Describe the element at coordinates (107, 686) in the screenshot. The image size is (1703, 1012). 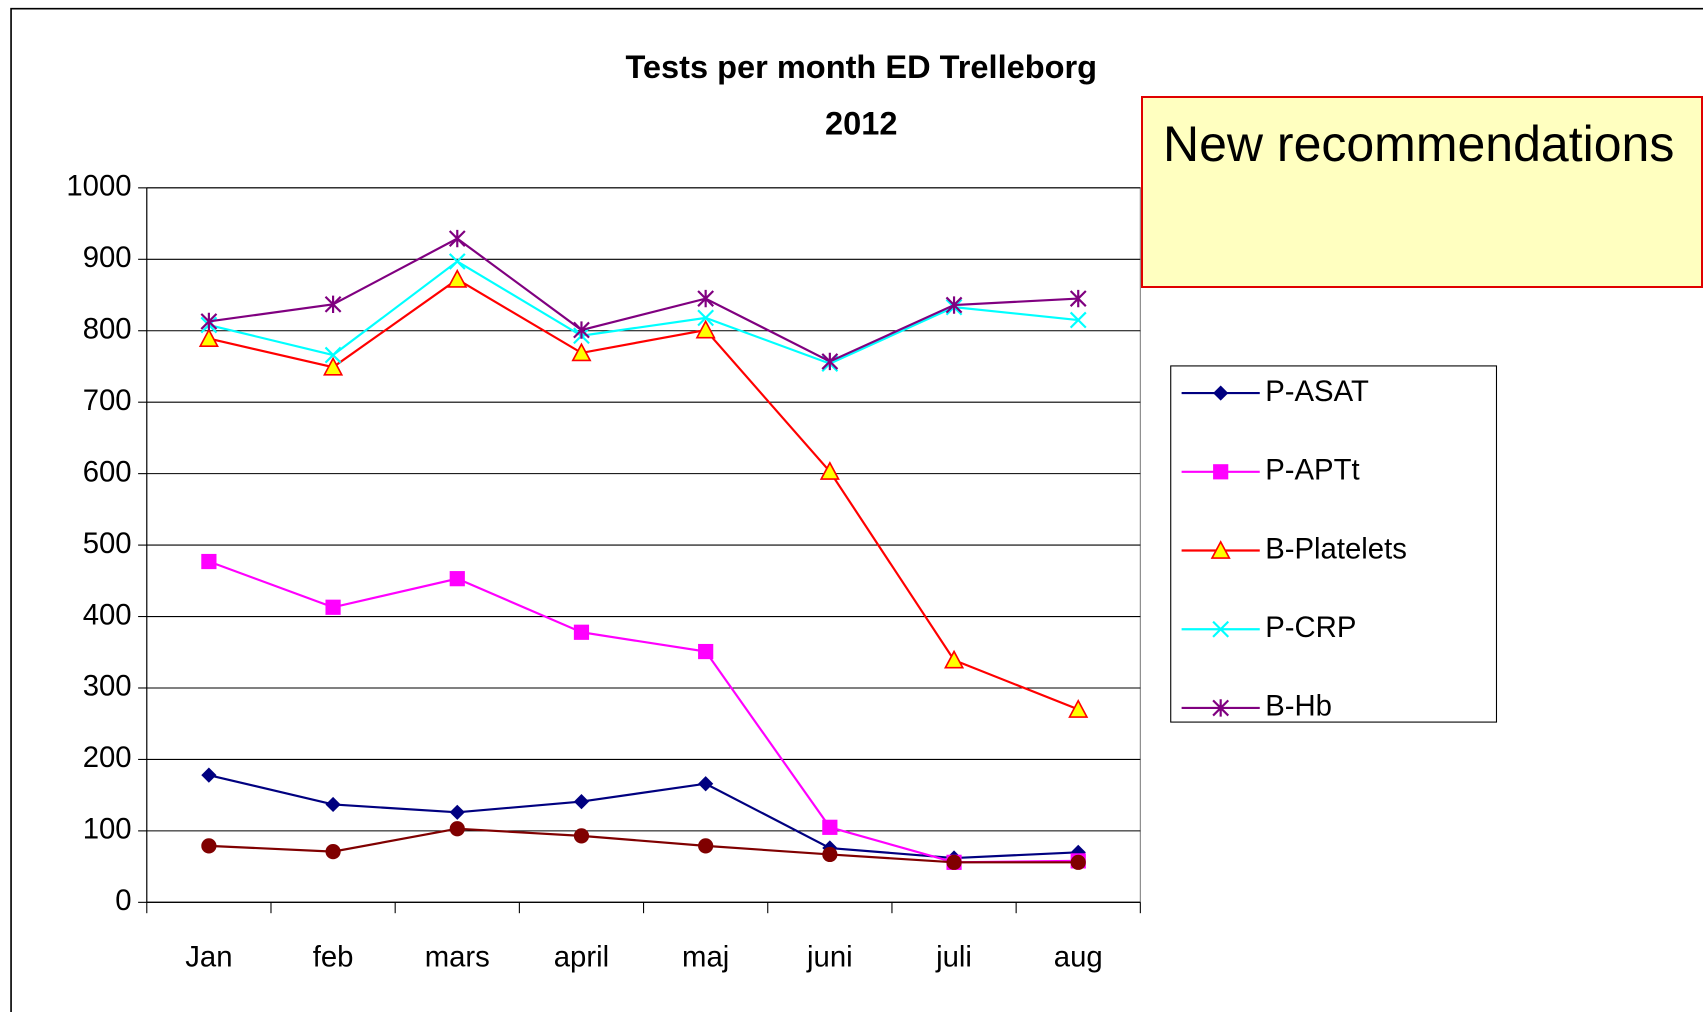
I see `y-tick-label: 300` at that location.